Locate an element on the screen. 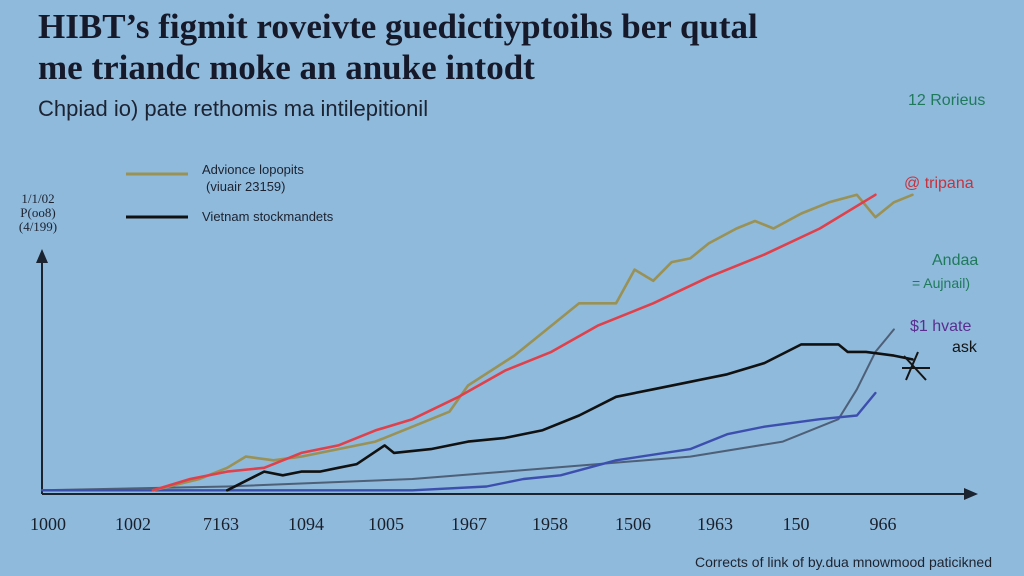 The width and height of the screenshot is (1024, 576). x-tick-label: 1967 is located at coordinates (469, 524).